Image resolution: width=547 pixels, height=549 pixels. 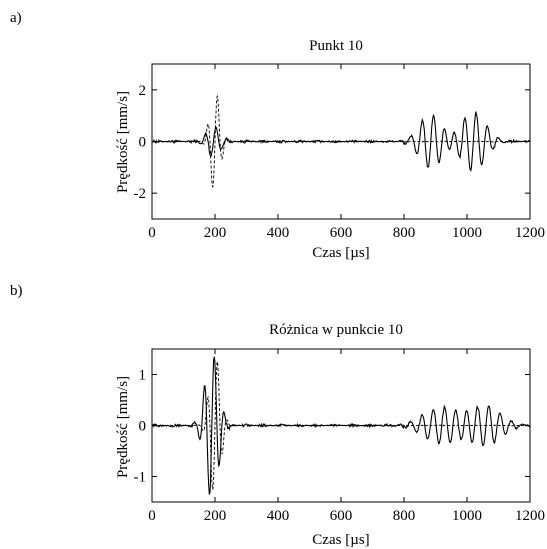 I want to click on panel-b-y-axis-label: Prędkość [mm/s], so click(x=123, y=427).